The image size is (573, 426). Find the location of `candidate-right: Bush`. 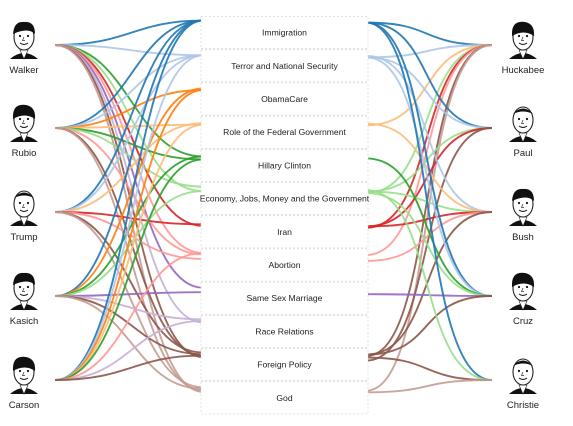

candidate-right: Bush is located at coordinates (523, 215).